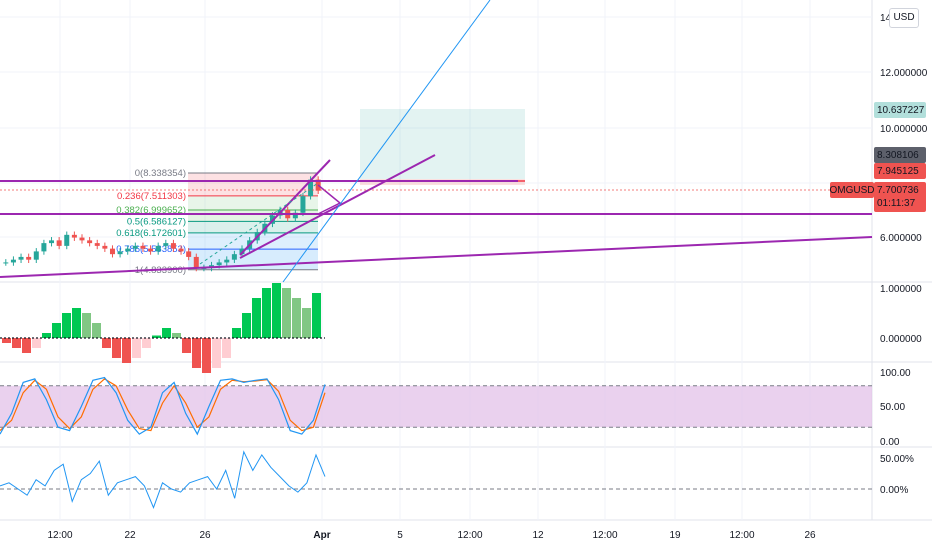 The image size is (932, 550). Describe the element at coordinates (329, 199) in the screenshot. I see `path-arrow` at that location.